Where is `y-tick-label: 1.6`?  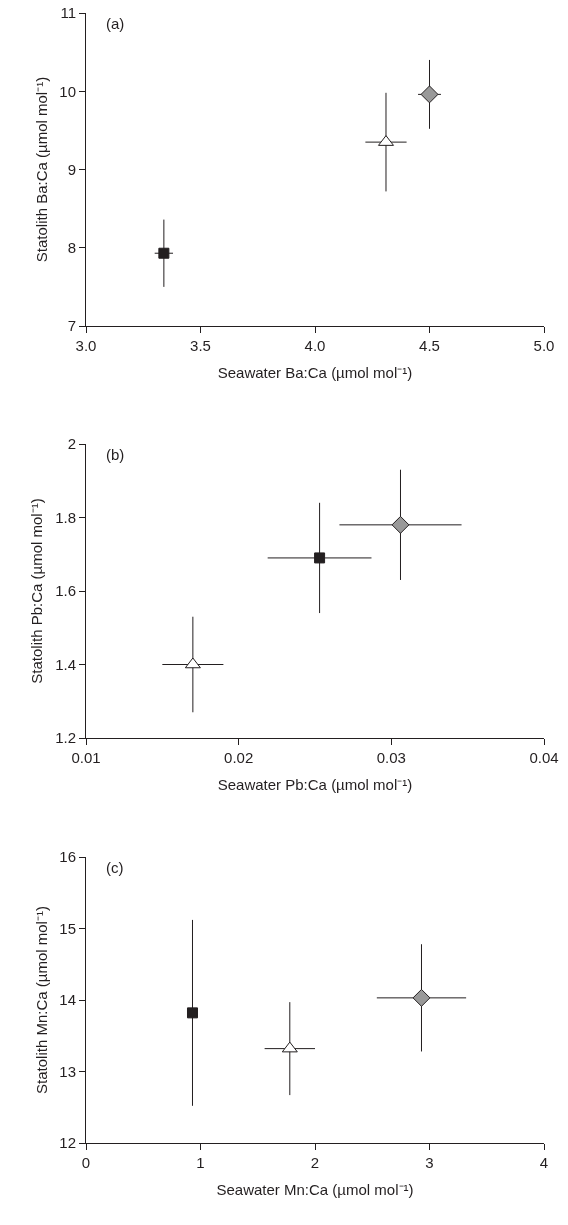
y-tick-label: 1.6 is located at coordinates (65, 591).